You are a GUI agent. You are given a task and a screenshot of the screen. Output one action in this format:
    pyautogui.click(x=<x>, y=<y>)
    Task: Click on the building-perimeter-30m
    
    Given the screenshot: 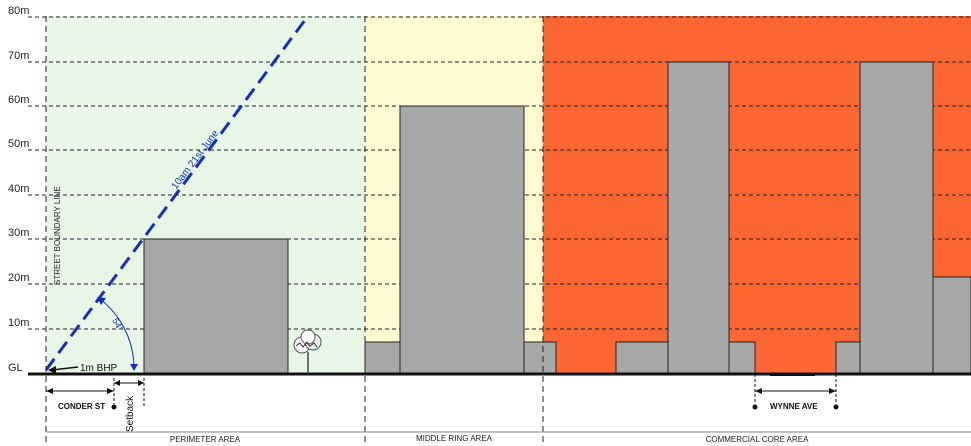 What is the action you would take?
    pyautogui.click(x=216, y=306)
    